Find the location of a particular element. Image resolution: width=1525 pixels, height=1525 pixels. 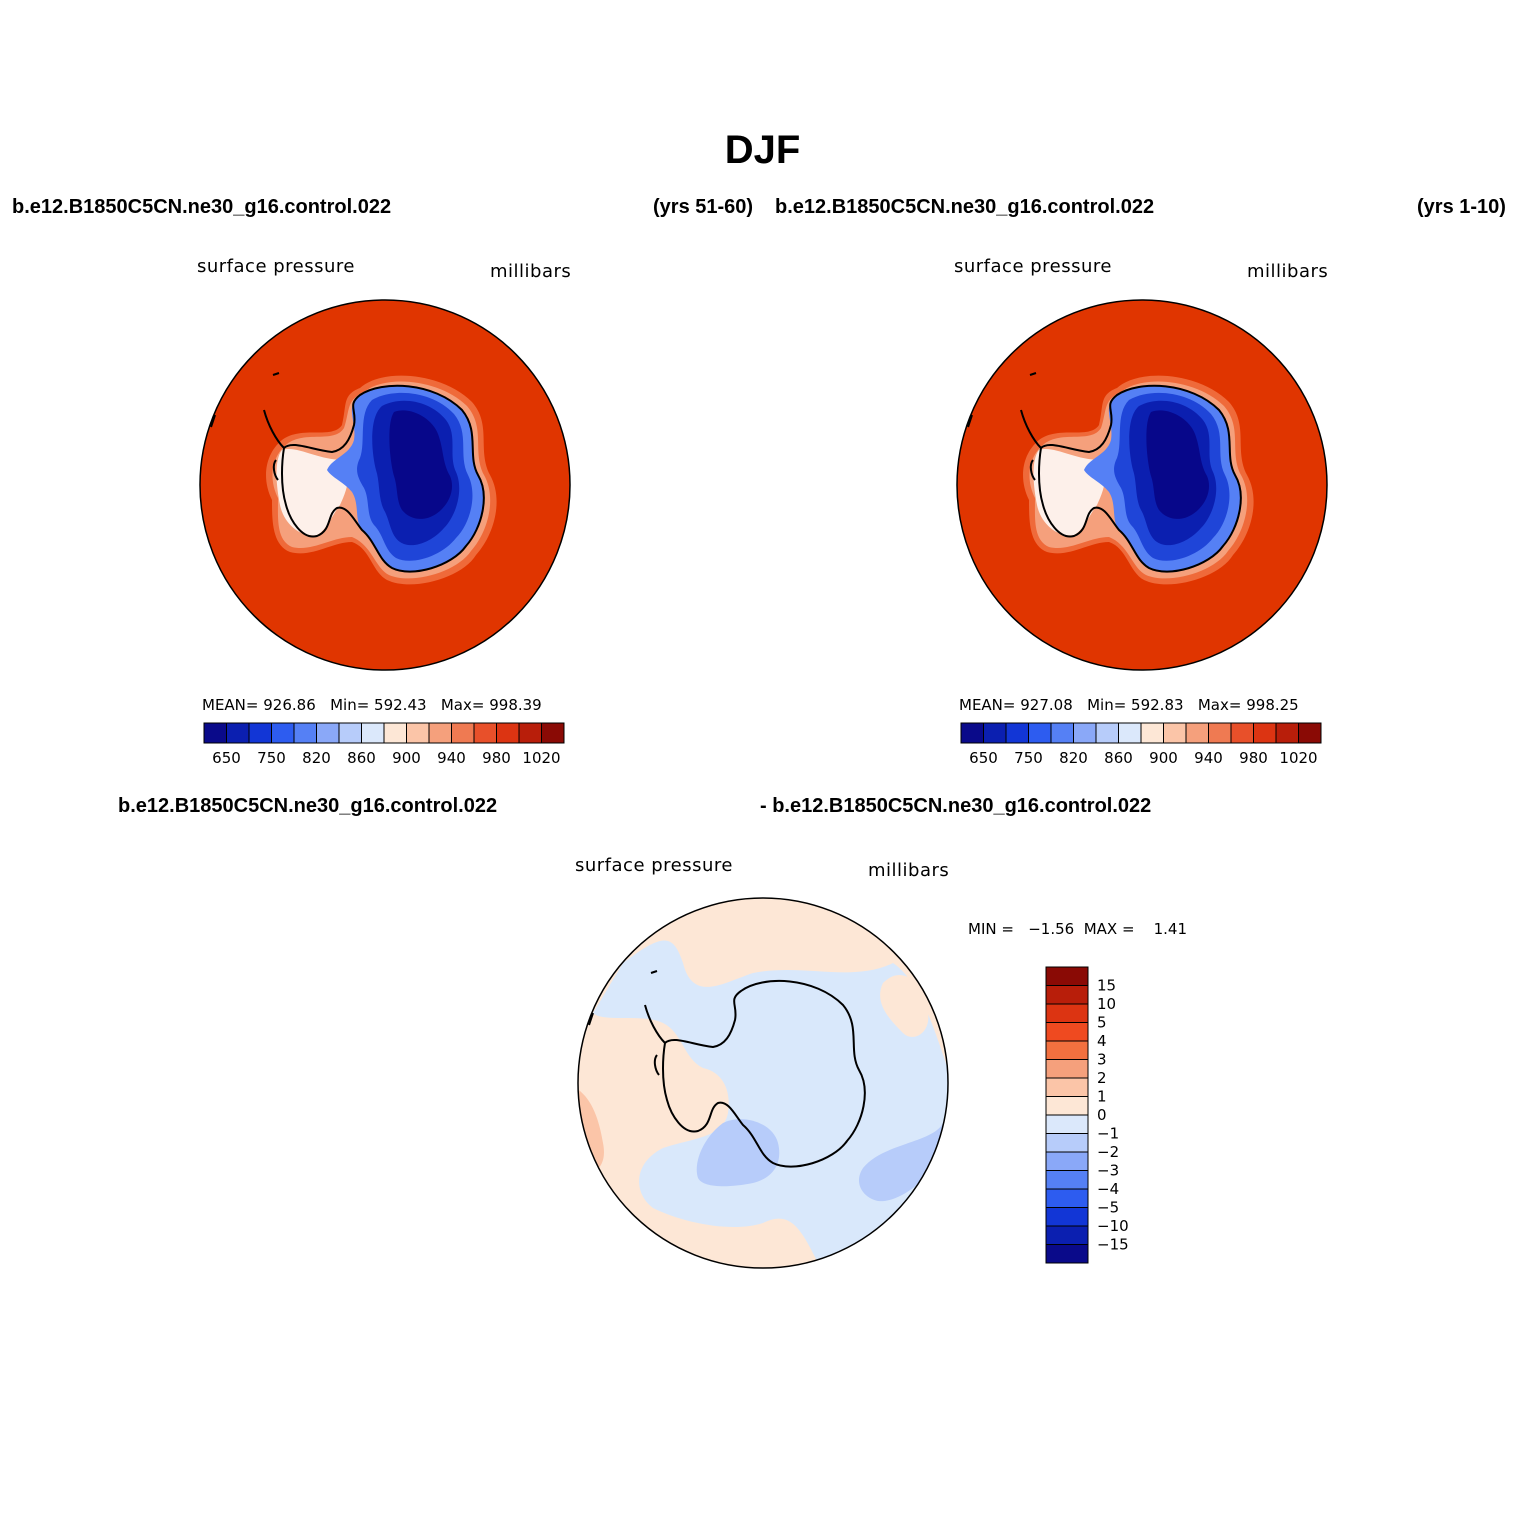

colorbar-tick-label: 15 is located at coordinates (1106, 986).